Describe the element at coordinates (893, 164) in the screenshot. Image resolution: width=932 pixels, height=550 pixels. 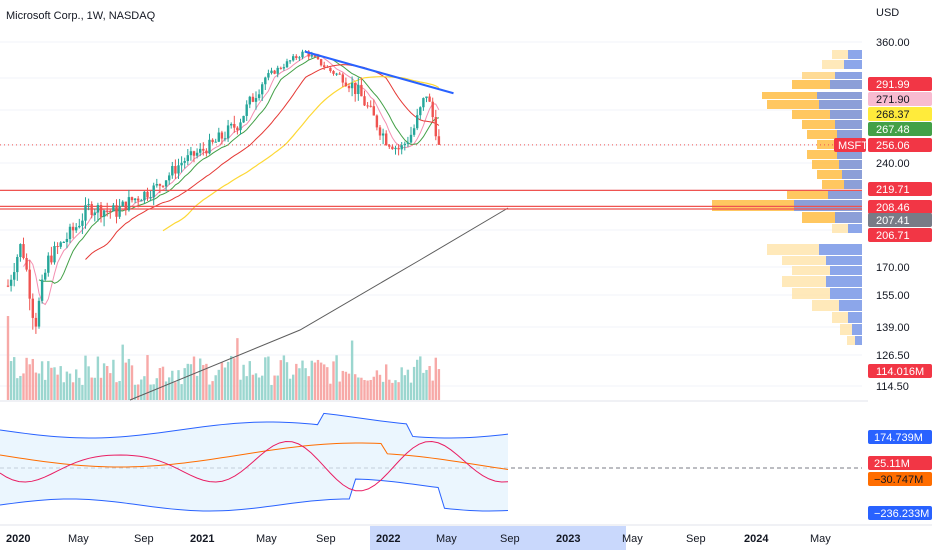
I see `price-tick-label: 240.00` at that location.